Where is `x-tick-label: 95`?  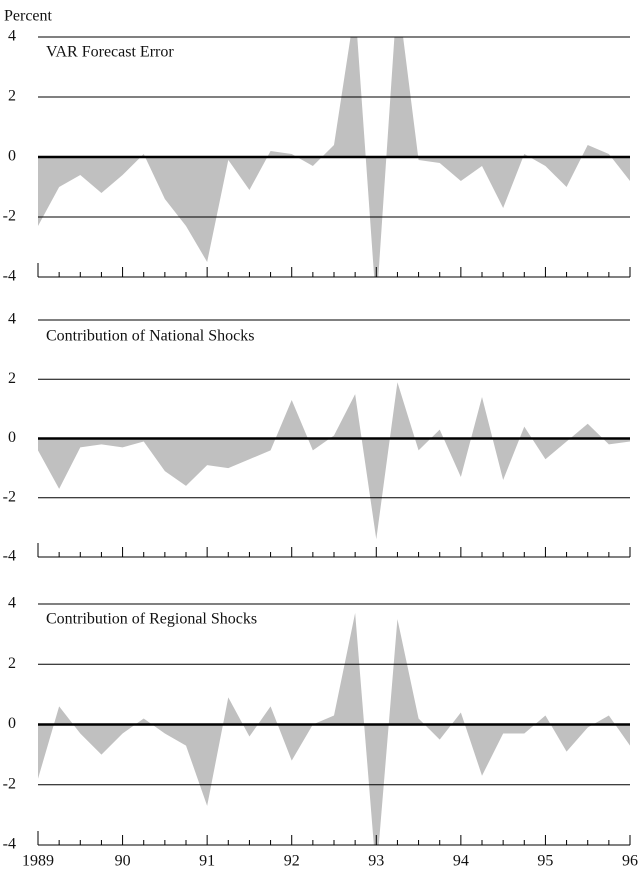
x-tick-label: 95 is located at coordinates (545, 861).